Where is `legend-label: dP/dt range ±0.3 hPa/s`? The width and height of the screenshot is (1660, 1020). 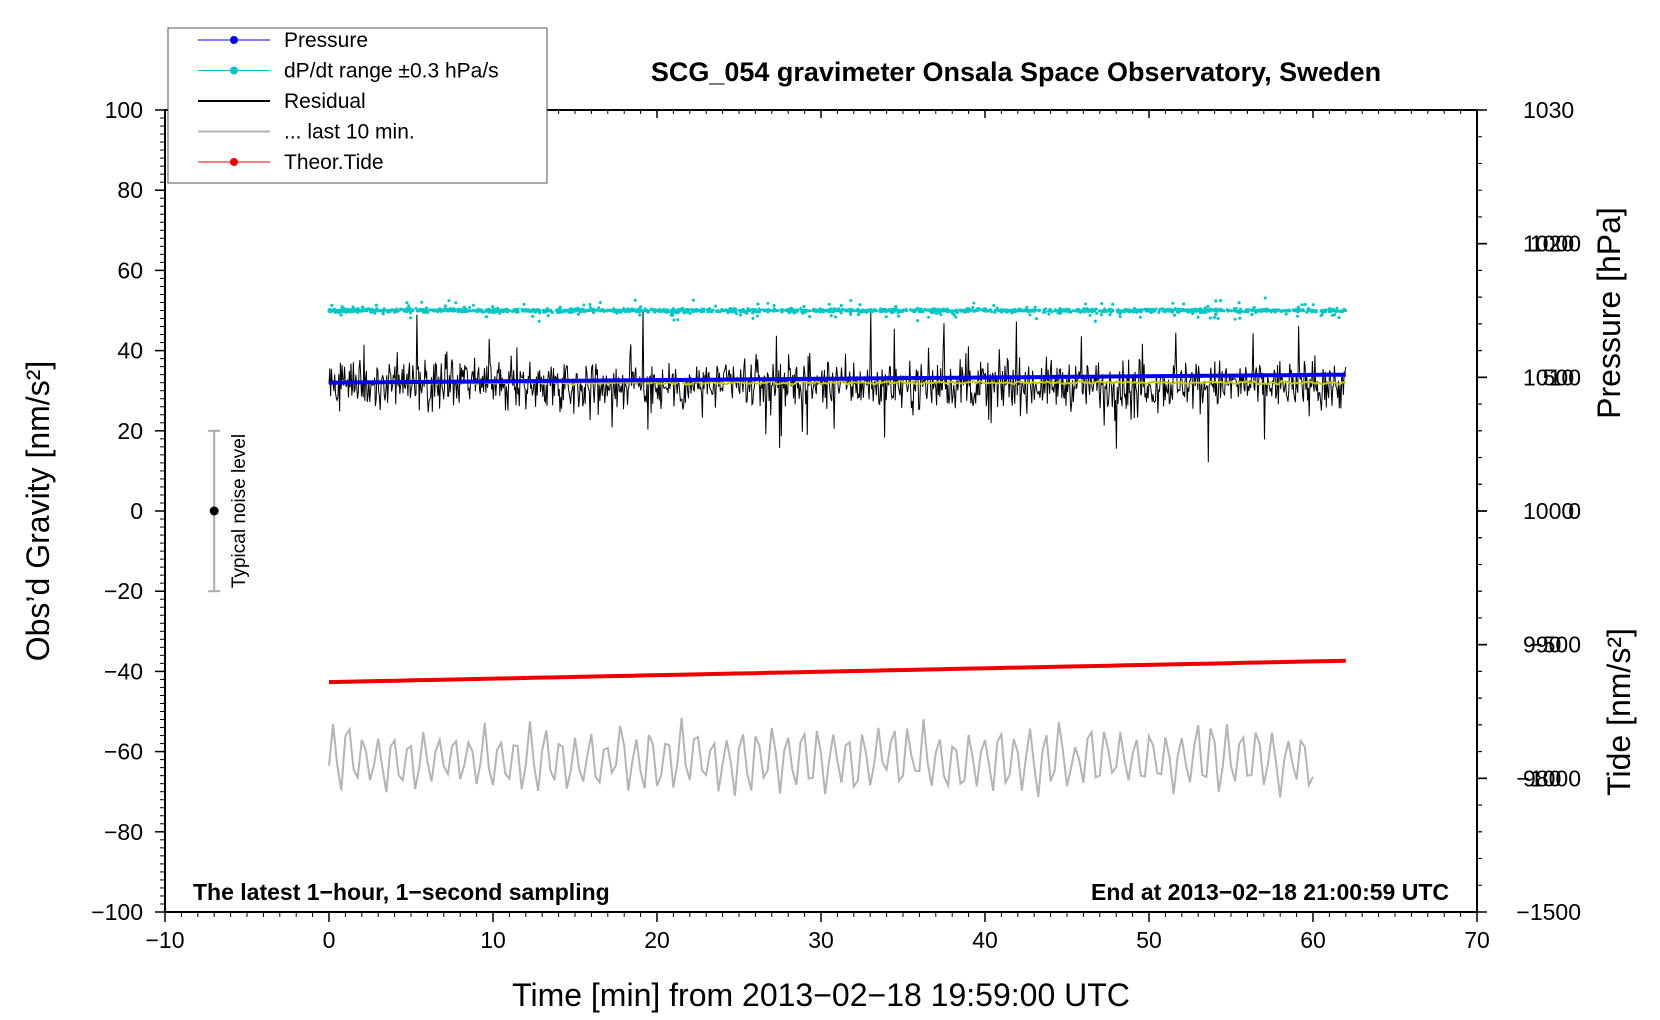 legend-label: dP/dt range ±0.3 hPa/s is located at coordinates (391, 71).